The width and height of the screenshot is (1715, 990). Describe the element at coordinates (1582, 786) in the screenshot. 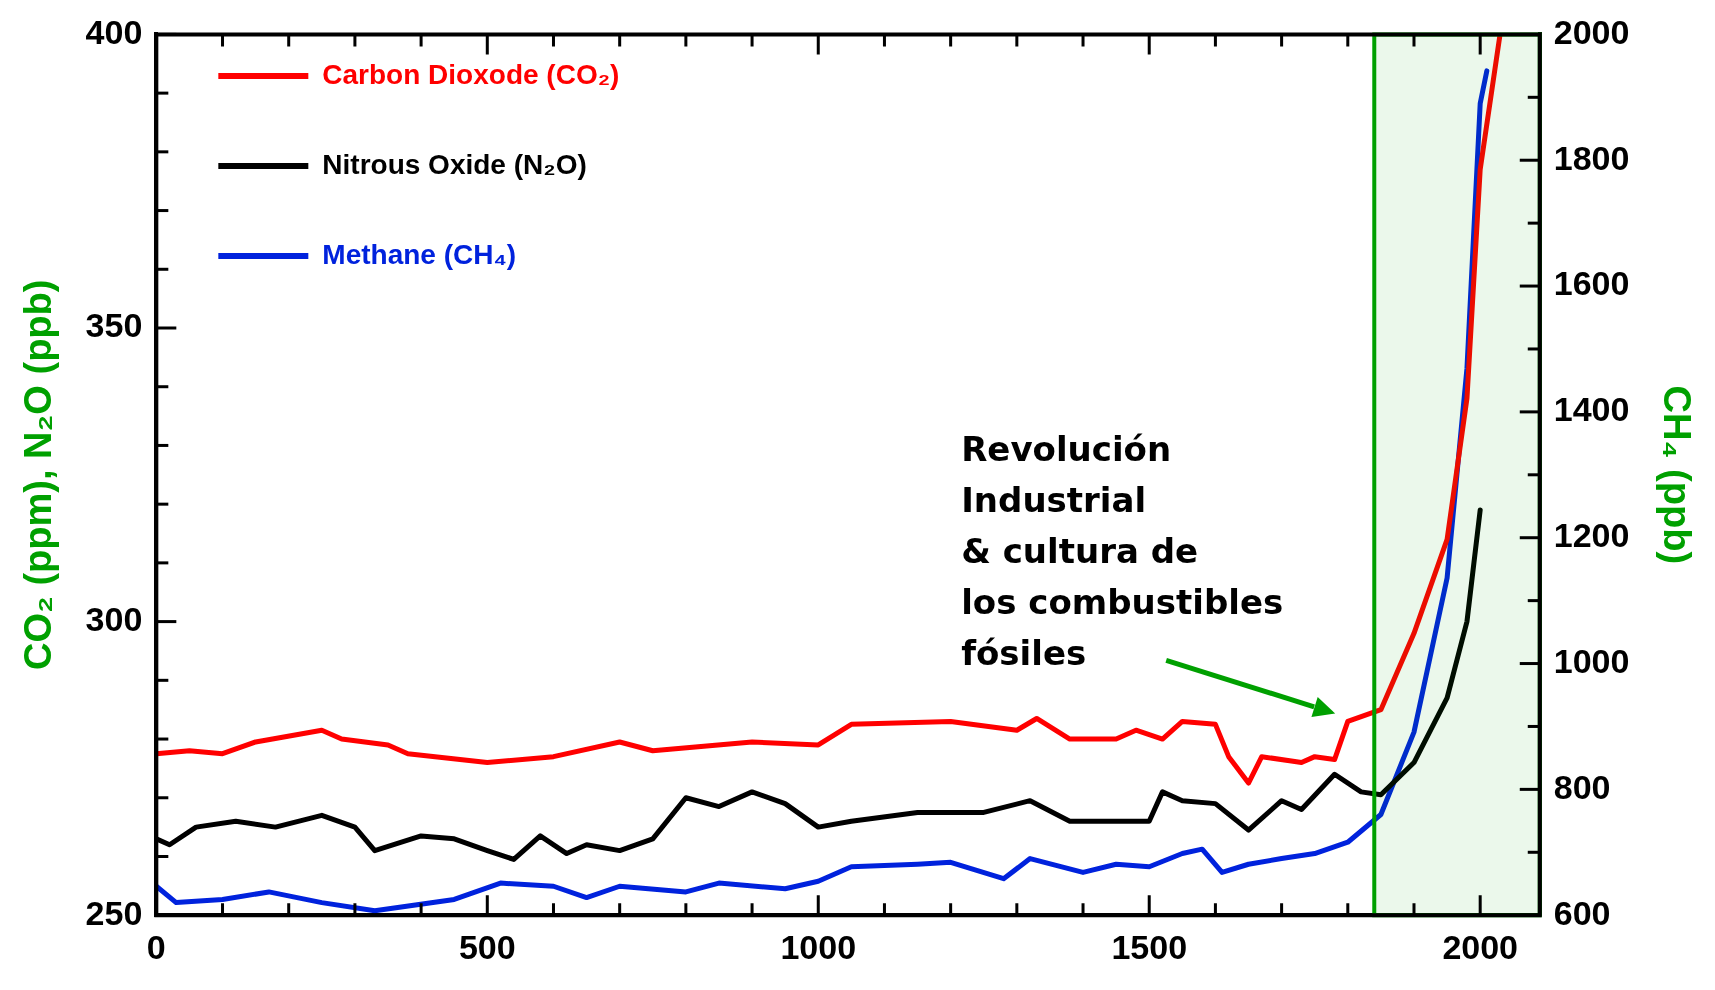

I see `y2-tick-label: 800` at that location.